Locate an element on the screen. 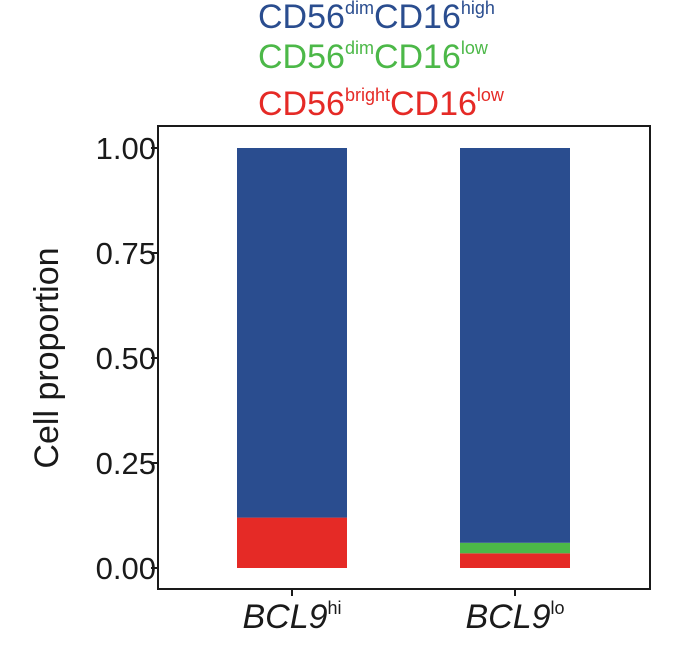 Image resolution: width=690 pixels, height=660 pixels. legend-label-sup: high is located at coordinates (477, 9).